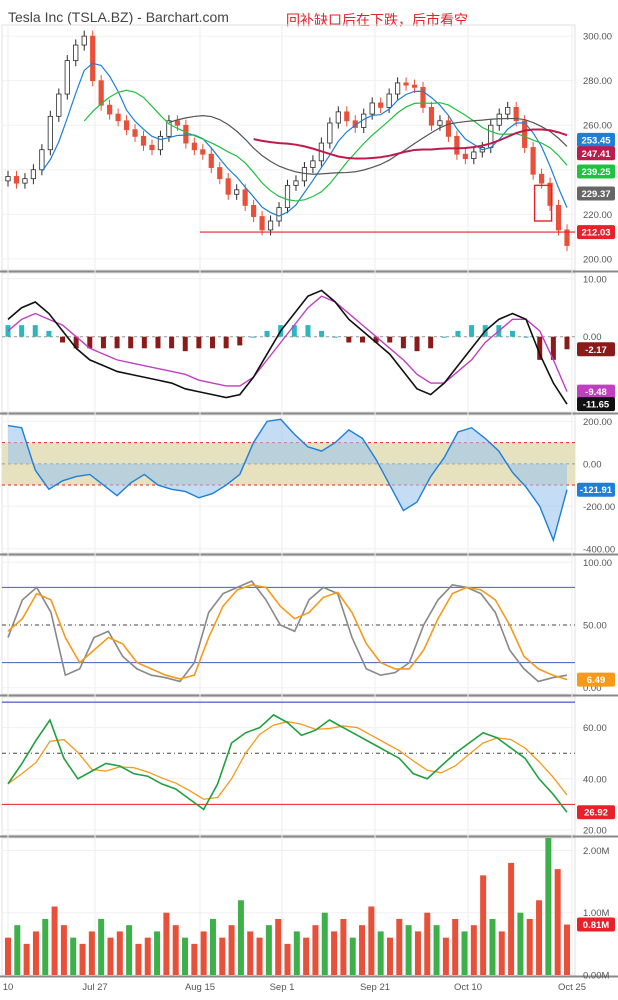  I want to click on value-badge-label: 0.81M, so click(596, 925).